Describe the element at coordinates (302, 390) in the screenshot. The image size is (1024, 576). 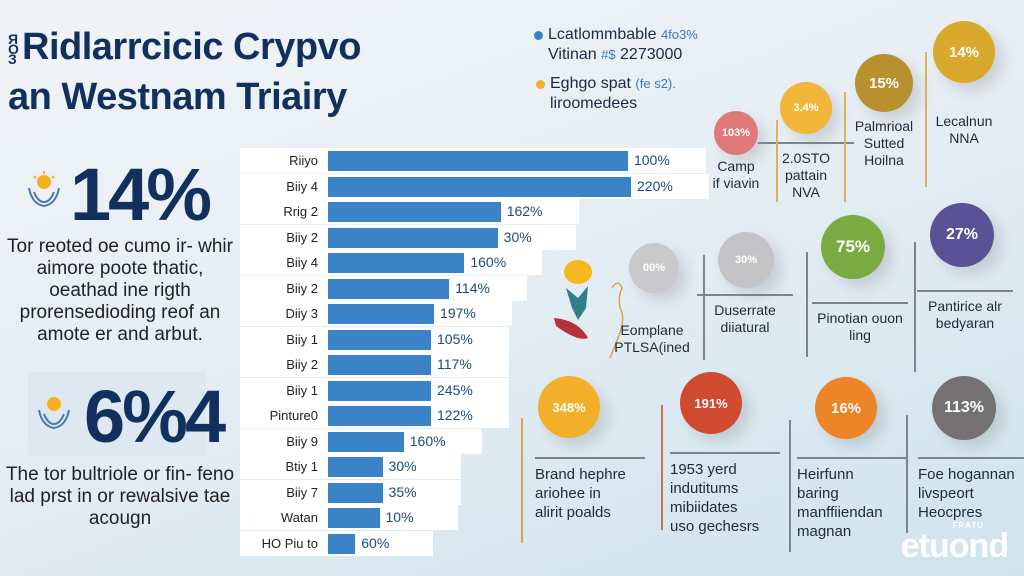
I see `bar-category-label: Biiy 1` at that location.